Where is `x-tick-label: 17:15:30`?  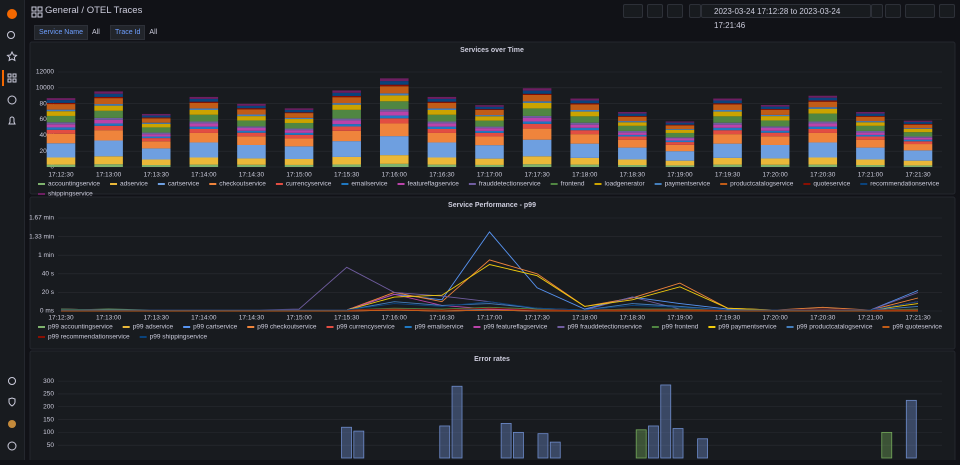 x-tick-label: 17:15:30 is located at coordinates (347, 318).